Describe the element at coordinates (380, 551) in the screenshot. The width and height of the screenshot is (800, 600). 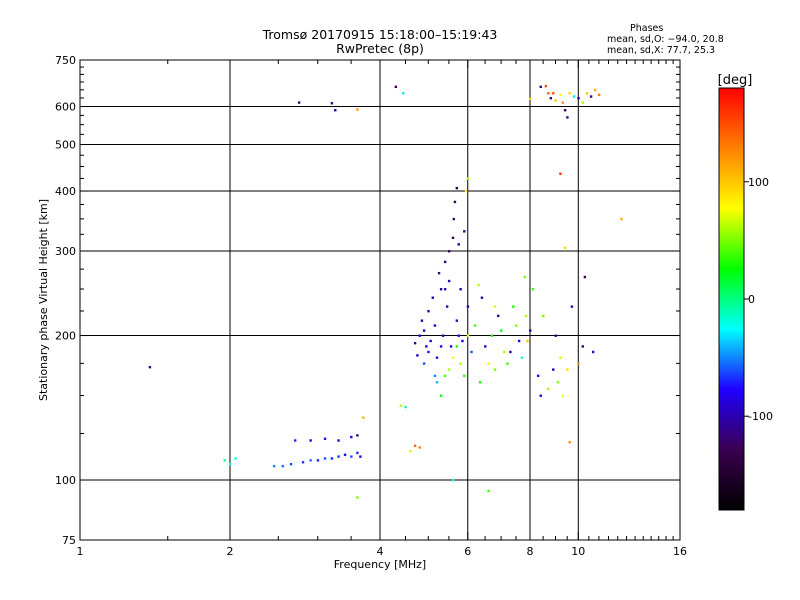
I see `x-tick-label: 4` at that location.